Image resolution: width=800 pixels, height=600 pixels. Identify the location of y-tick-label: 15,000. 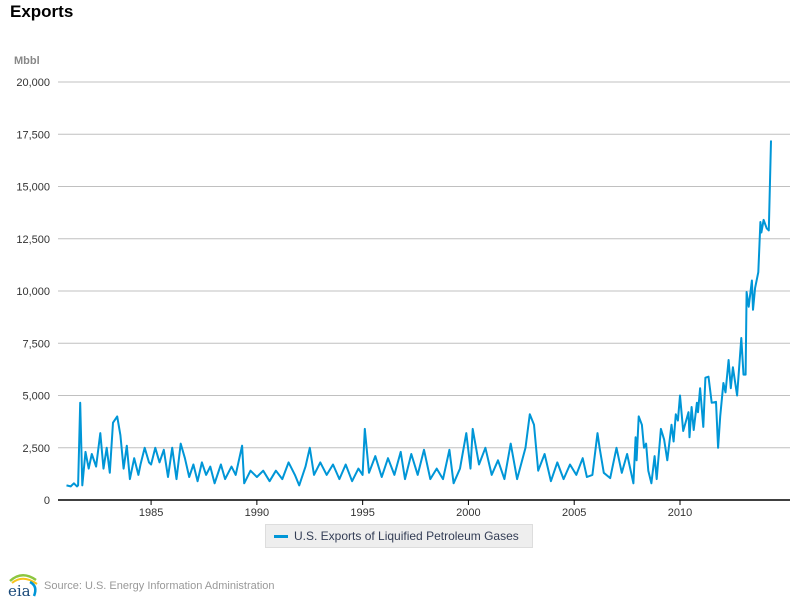
(33, 188).